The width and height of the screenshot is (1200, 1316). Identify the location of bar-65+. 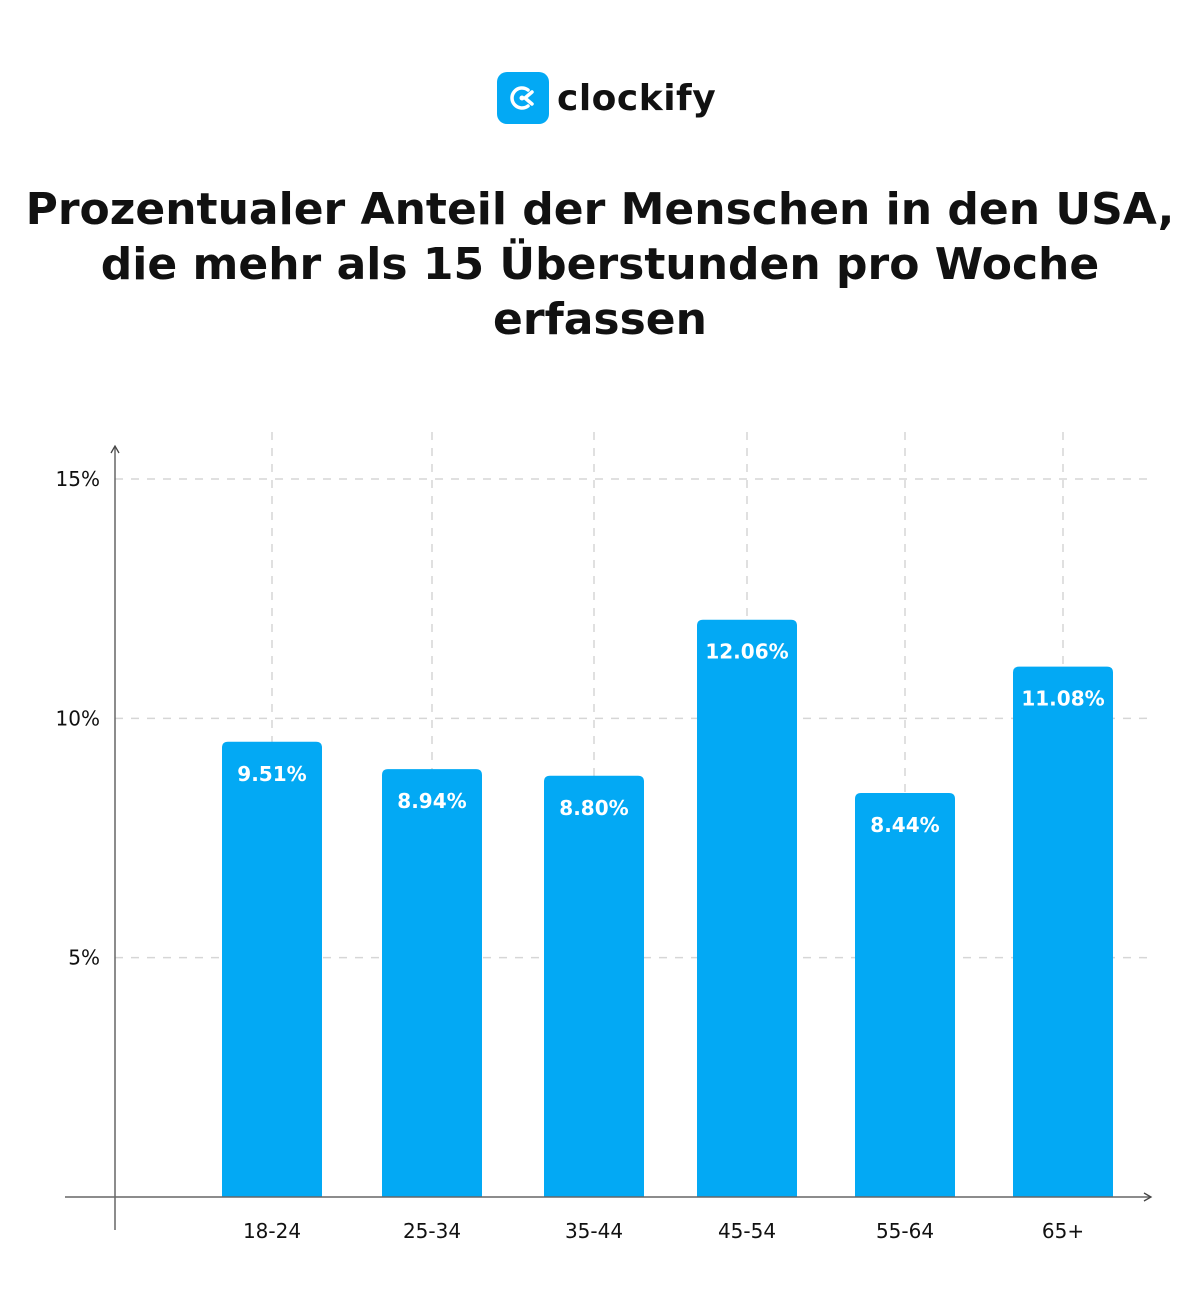
(1063, 931).